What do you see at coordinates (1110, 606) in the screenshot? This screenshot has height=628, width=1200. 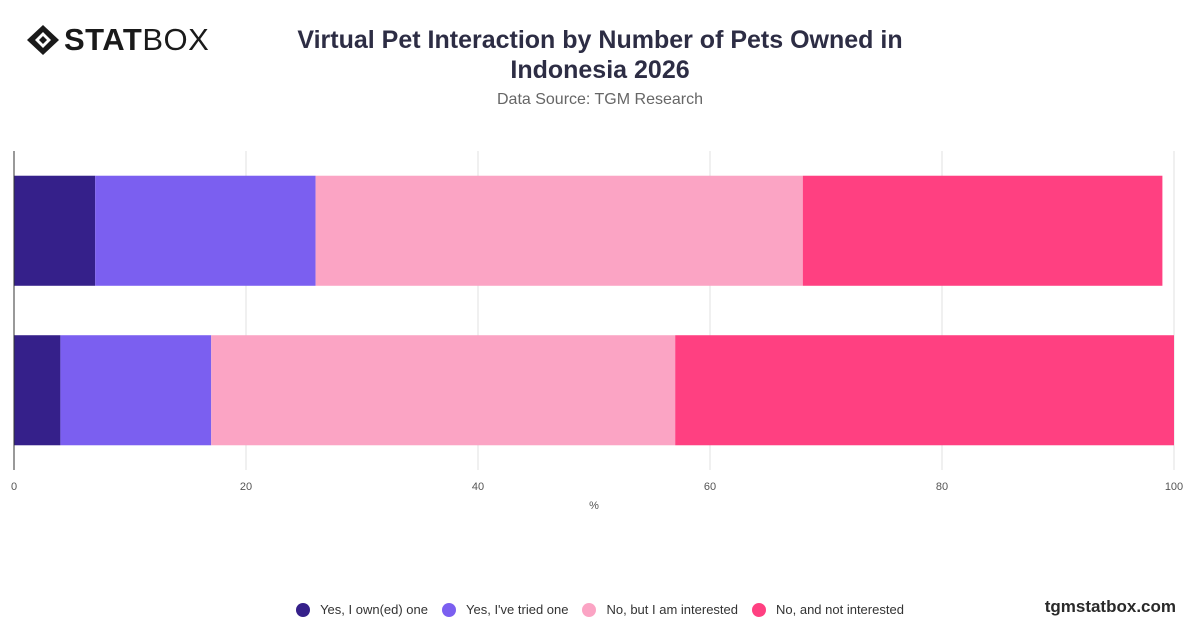 I see `footer-brand: tgmstatbox.com` at bounding box center [1110, 606].